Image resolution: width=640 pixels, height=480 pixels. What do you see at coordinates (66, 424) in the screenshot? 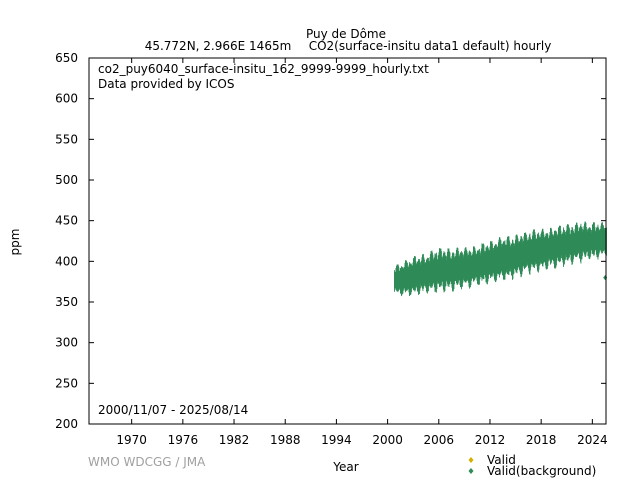
I see `y-tick-label: 200` at bounding box center [66, 424].